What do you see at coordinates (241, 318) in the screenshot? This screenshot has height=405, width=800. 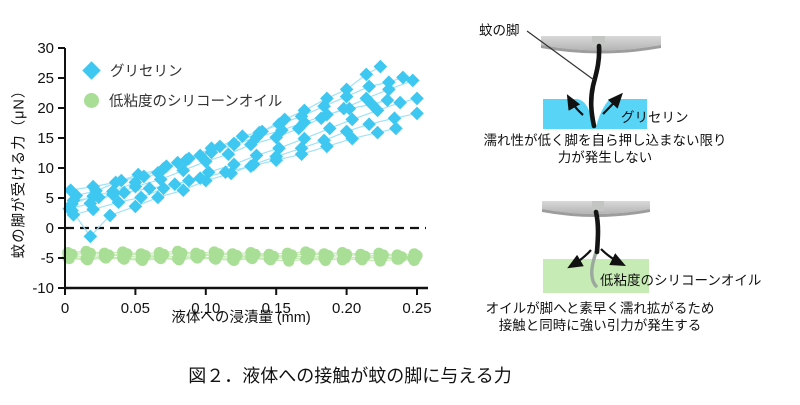 I see `x-axis-label: 液体への浸漬量 (mm)` at bounding box center [241, 318].